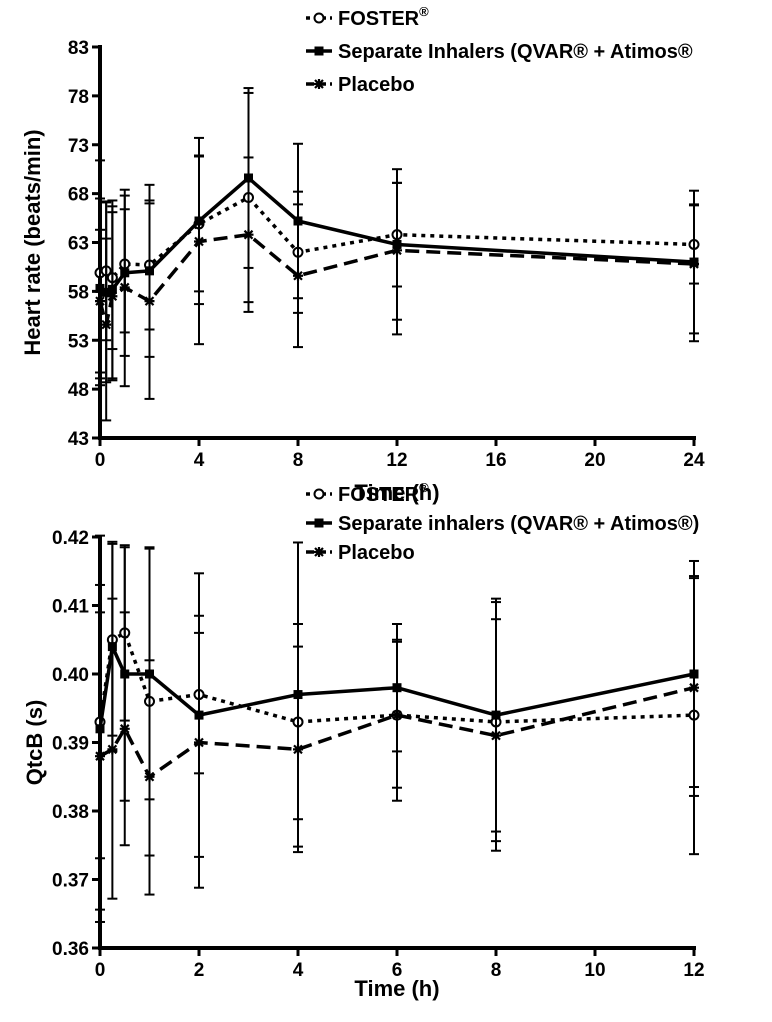 This screenshot has width=772, height=1022. Describe the element at coordinates (78, 244) in the screenshot. I see `y-tick-label: 63` at that location.